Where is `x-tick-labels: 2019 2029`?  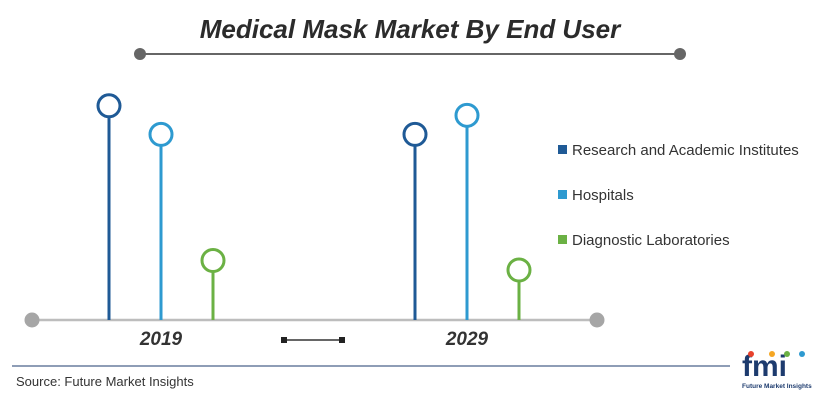
x-tick-labels: 2019 2029 is located at coordinates (314, 339).